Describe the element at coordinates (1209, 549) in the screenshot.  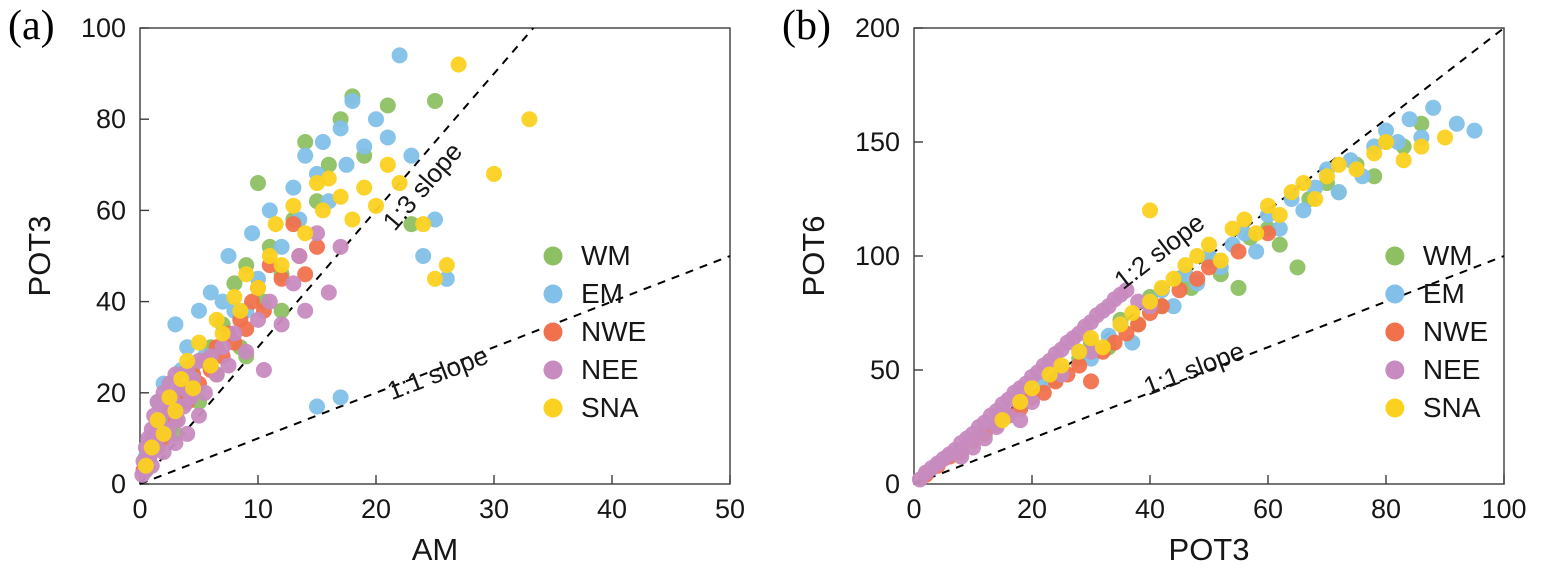
I see `x-axis-label: POT3` at that location.